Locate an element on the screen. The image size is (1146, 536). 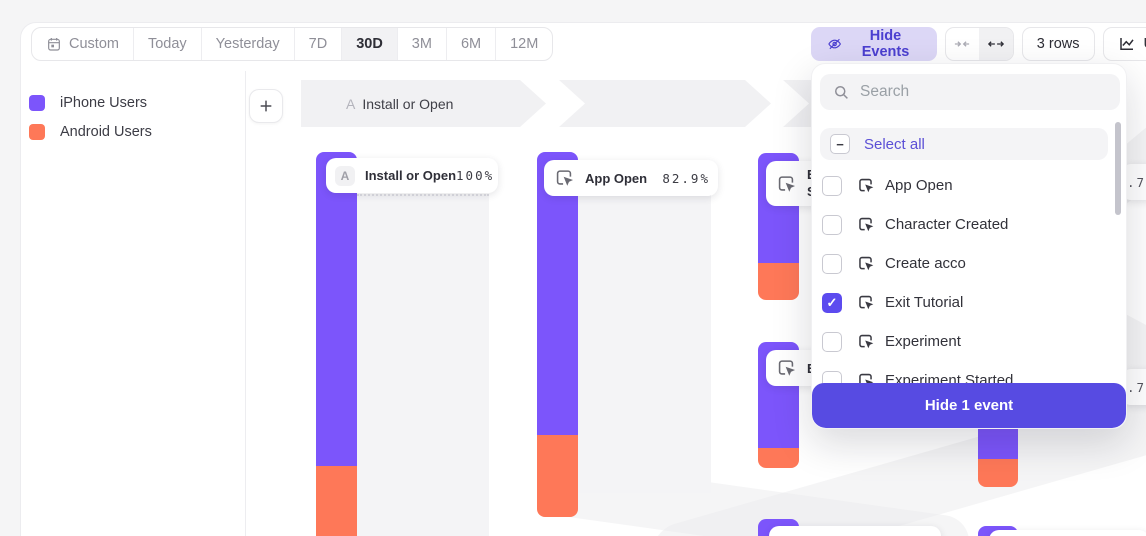
search-box is located at coordinates (970, 92).